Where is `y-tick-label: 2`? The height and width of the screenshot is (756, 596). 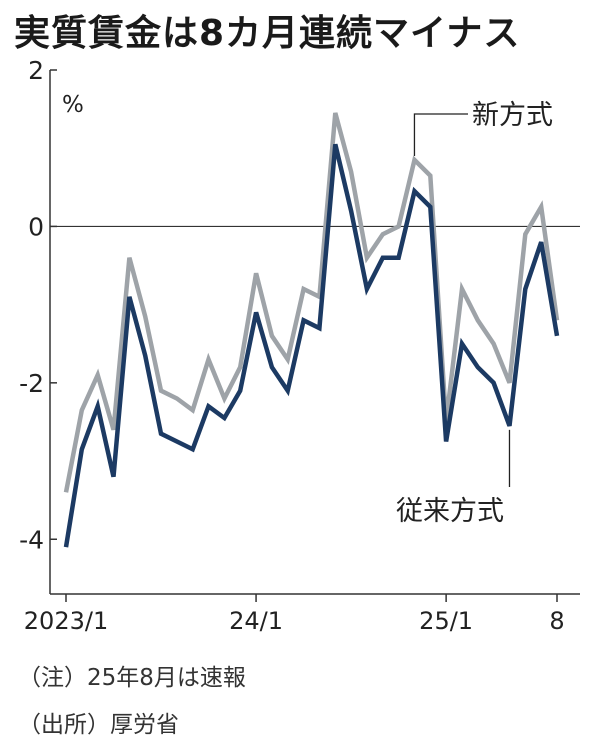 y-tick-label: 2 is located at coordinates (36, 70).